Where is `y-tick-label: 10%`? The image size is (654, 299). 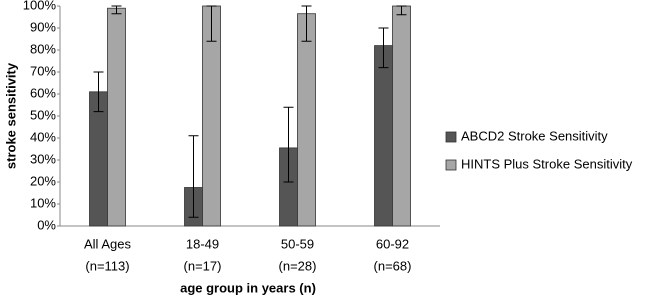
y-tick-label: 10% is located at coordinates (43, 202).